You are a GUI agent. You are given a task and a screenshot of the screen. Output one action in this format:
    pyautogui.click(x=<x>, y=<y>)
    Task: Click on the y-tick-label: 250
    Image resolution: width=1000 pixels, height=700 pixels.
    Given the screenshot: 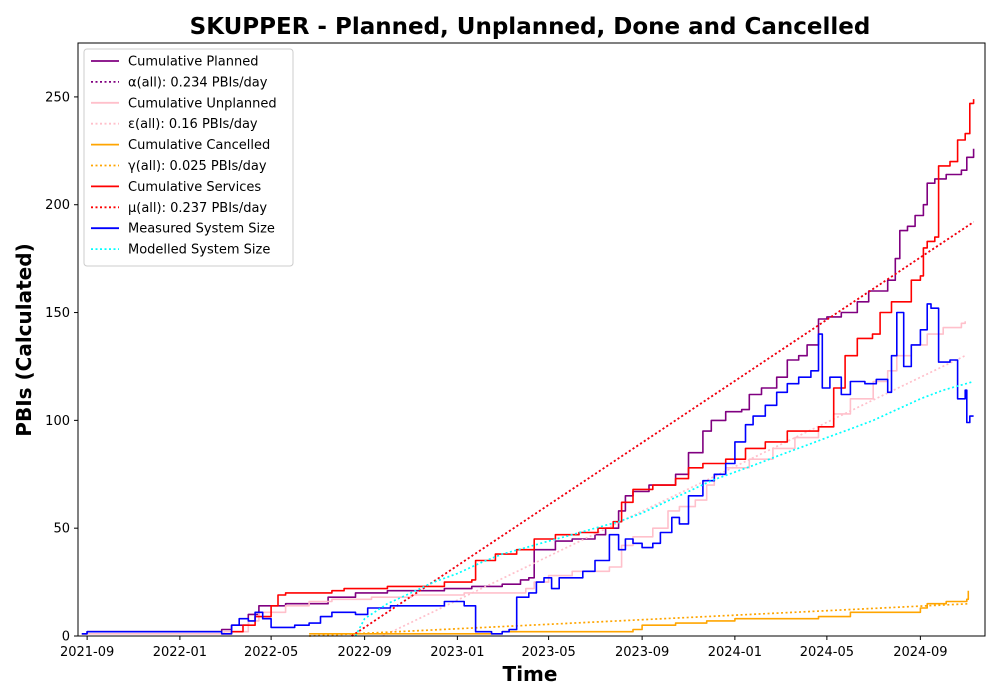 What is the action you would take?
    pyautogui.click(x=57, y=97)
    